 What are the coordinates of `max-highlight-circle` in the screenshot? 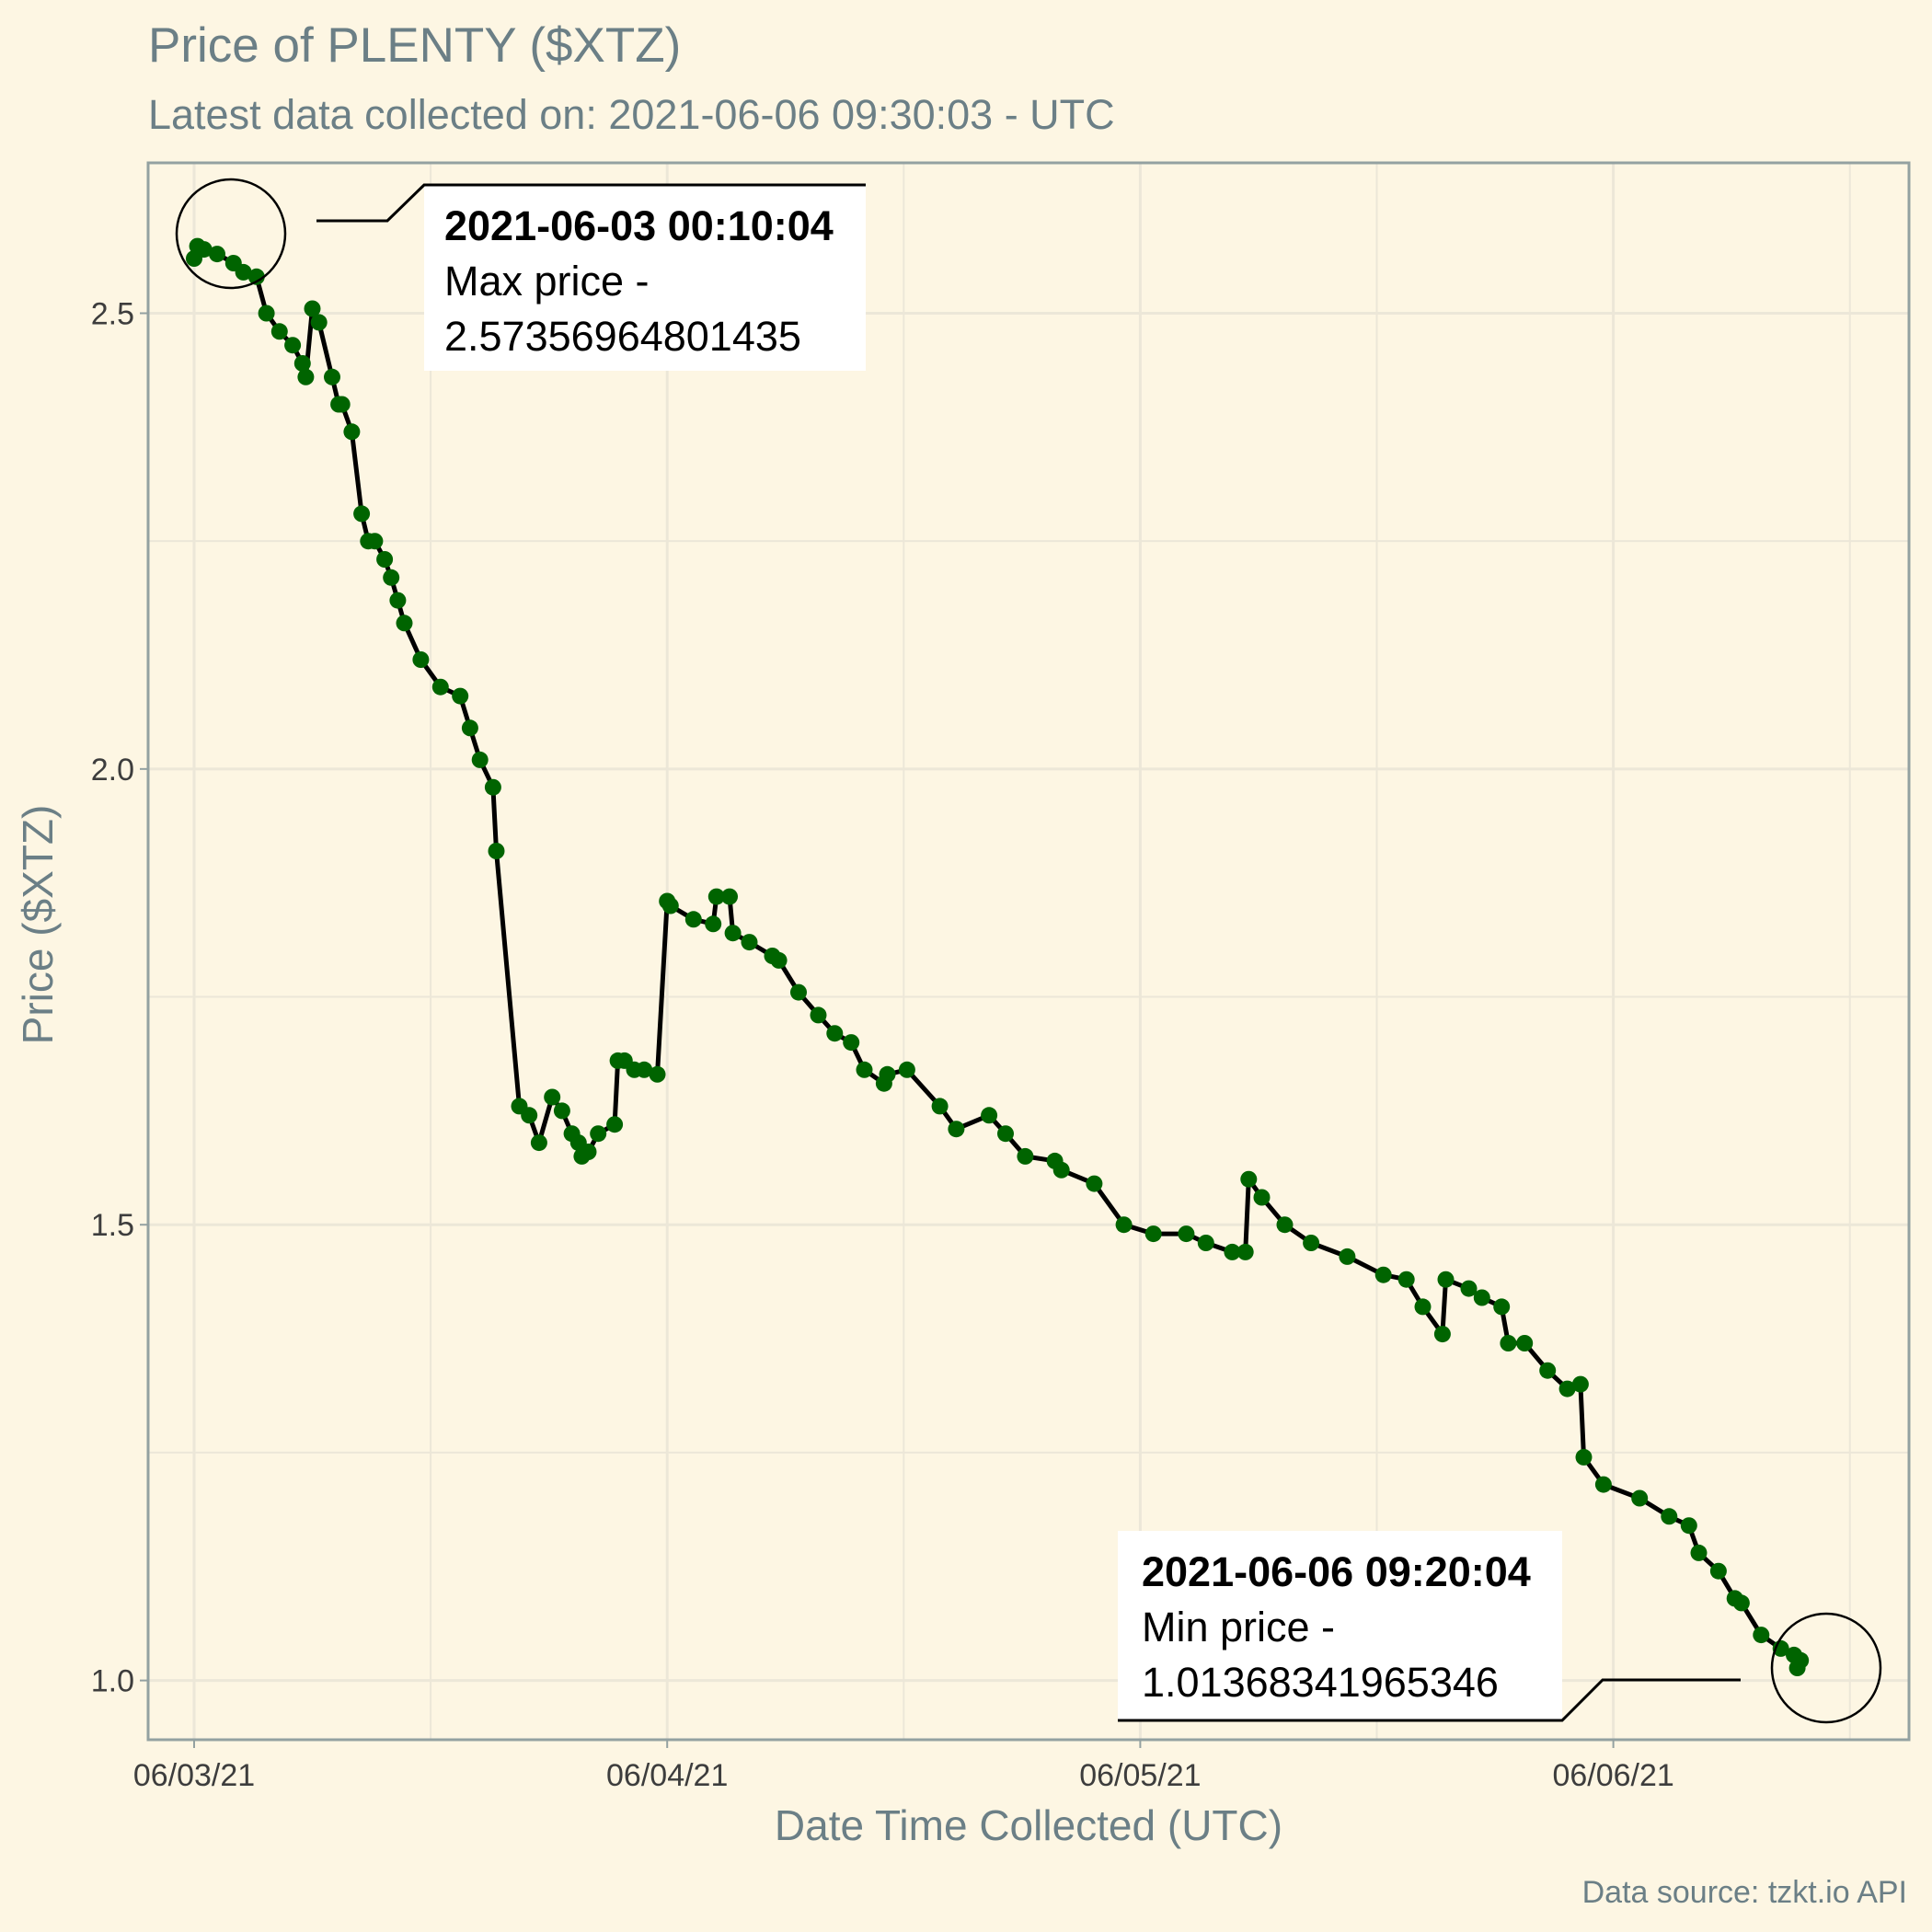 It's located at (231, 234).